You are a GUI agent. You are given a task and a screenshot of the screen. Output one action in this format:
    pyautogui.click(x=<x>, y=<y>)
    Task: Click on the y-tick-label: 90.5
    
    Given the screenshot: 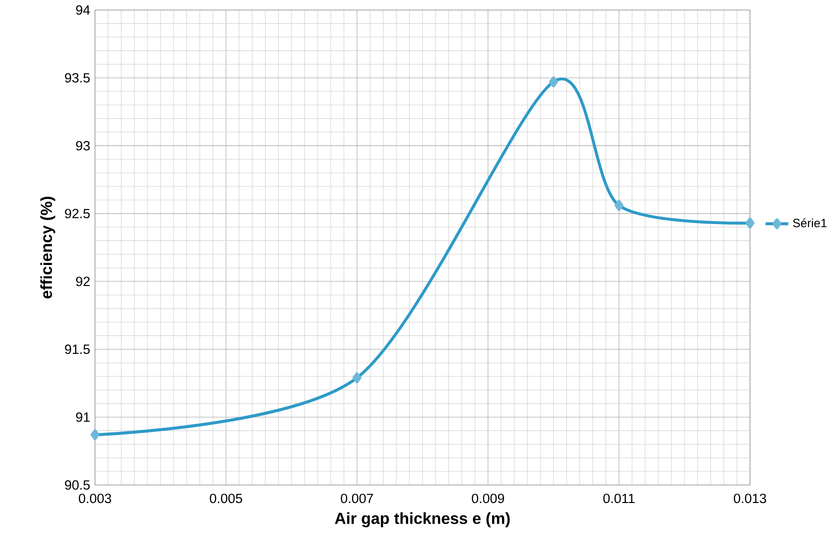 What is the action you would take?
    pyautogui.click(x=77, y=485)
    